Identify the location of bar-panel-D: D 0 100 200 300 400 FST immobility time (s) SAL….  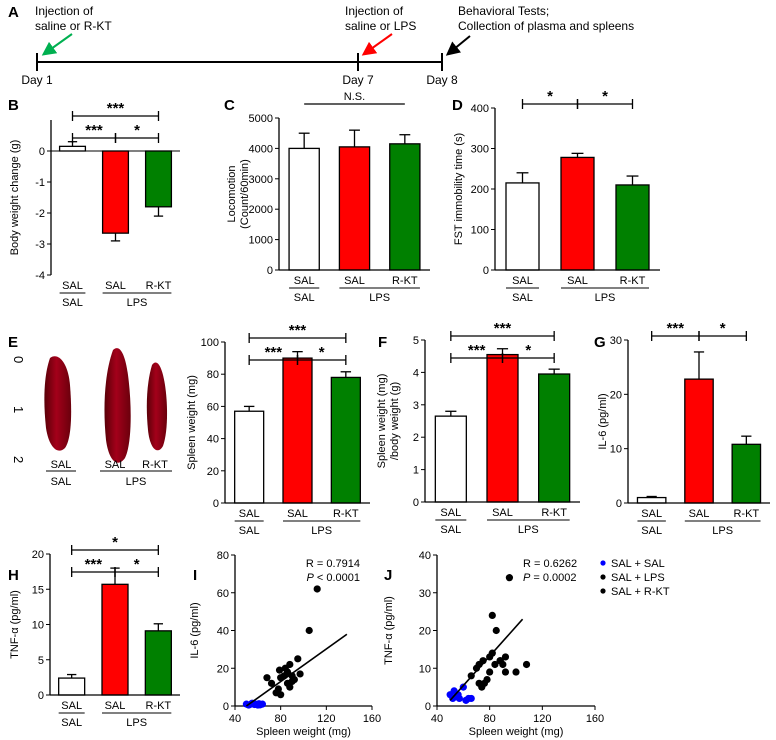
(556, 196).